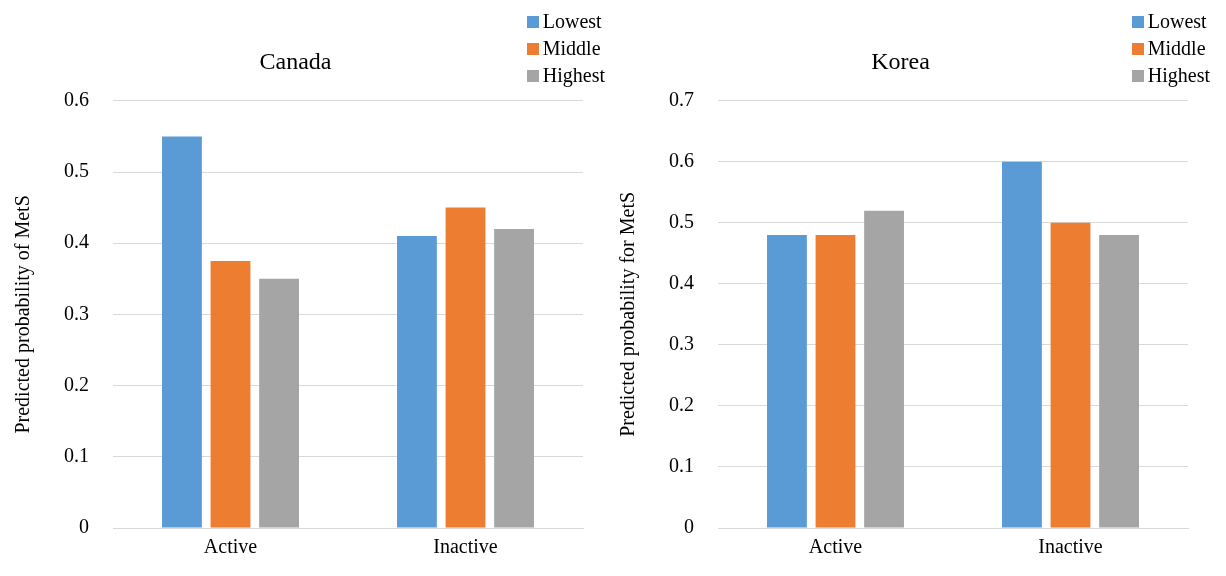  Describe the element at coordinates (681, 99) in the screenshot. I see `y-tick-label: 0.7` at that location.